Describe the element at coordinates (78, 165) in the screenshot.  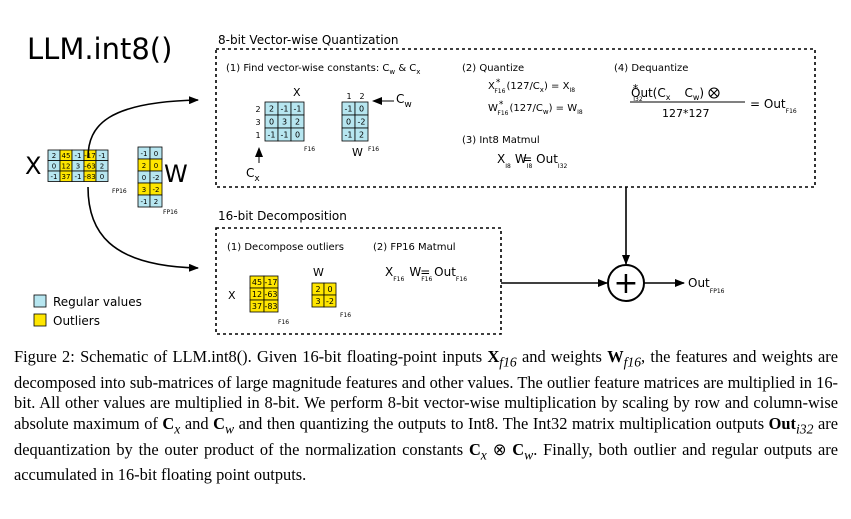
I see `left-x-matrix: 2 45 -1 -17 -10 12 3 -63 2-1 37 -1 -83 0` at that location.